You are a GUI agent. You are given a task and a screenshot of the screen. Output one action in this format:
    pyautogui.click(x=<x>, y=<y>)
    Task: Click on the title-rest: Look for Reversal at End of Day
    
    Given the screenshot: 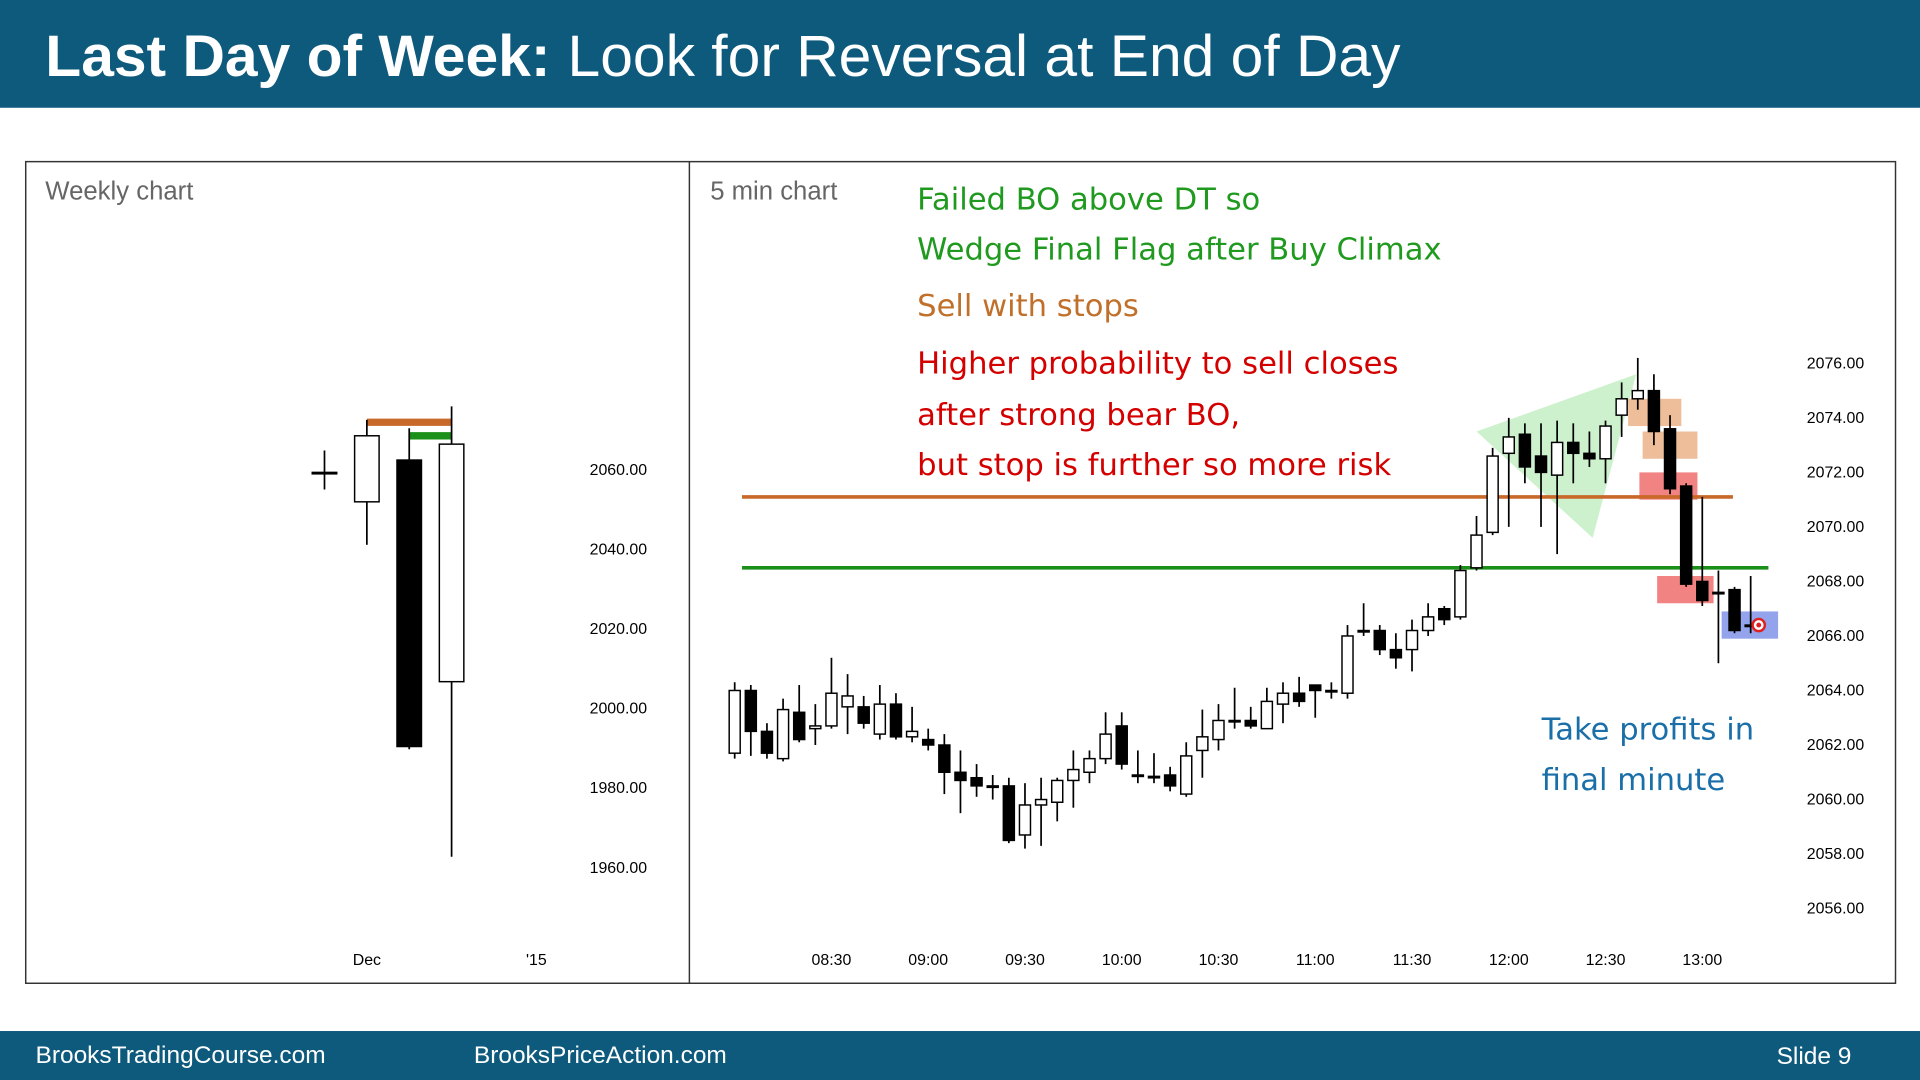 What is the action you would take?
    pyautogui.click(x=985, y=56)
    